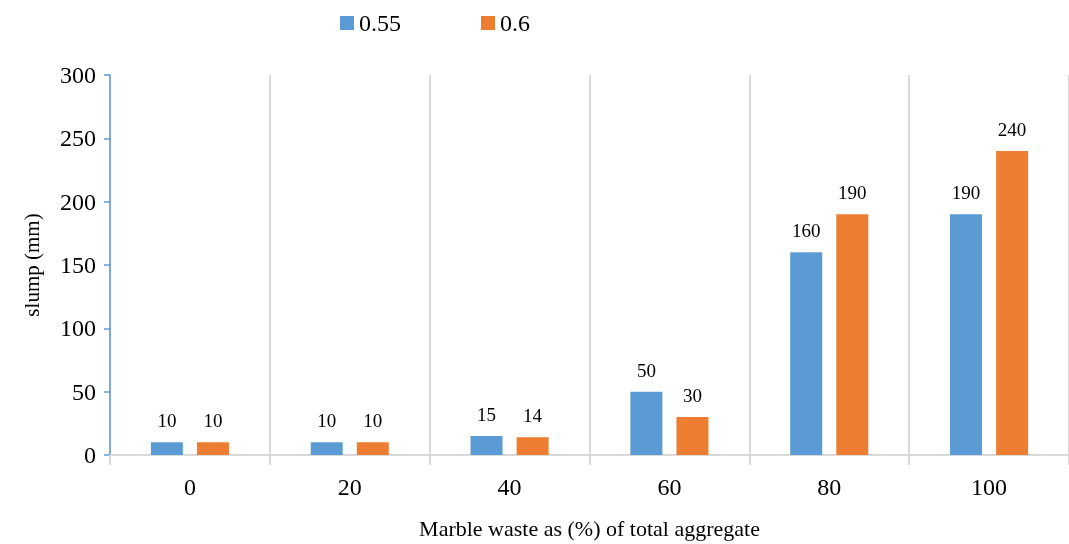  I want to click on data-label: 14, so click(533, 416).